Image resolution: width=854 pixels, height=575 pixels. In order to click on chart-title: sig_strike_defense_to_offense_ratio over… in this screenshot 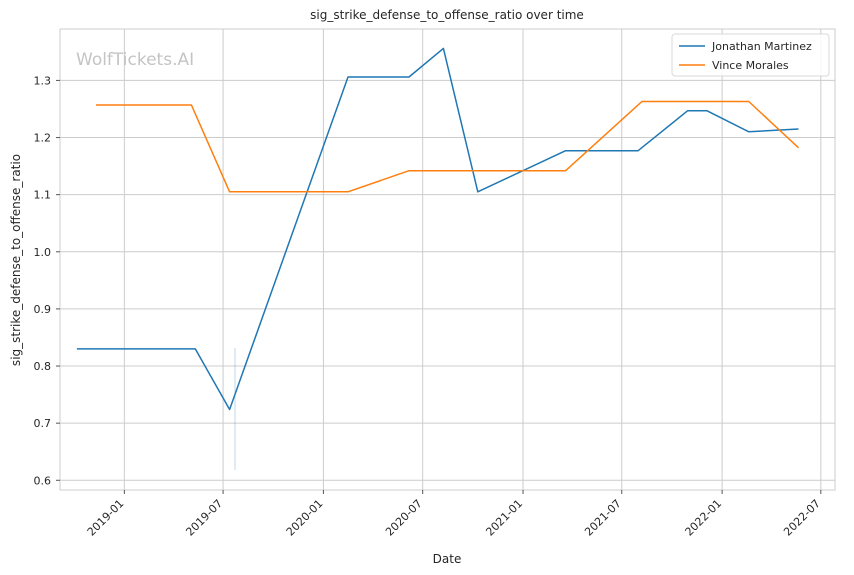, I will do `click(447, 15)`.